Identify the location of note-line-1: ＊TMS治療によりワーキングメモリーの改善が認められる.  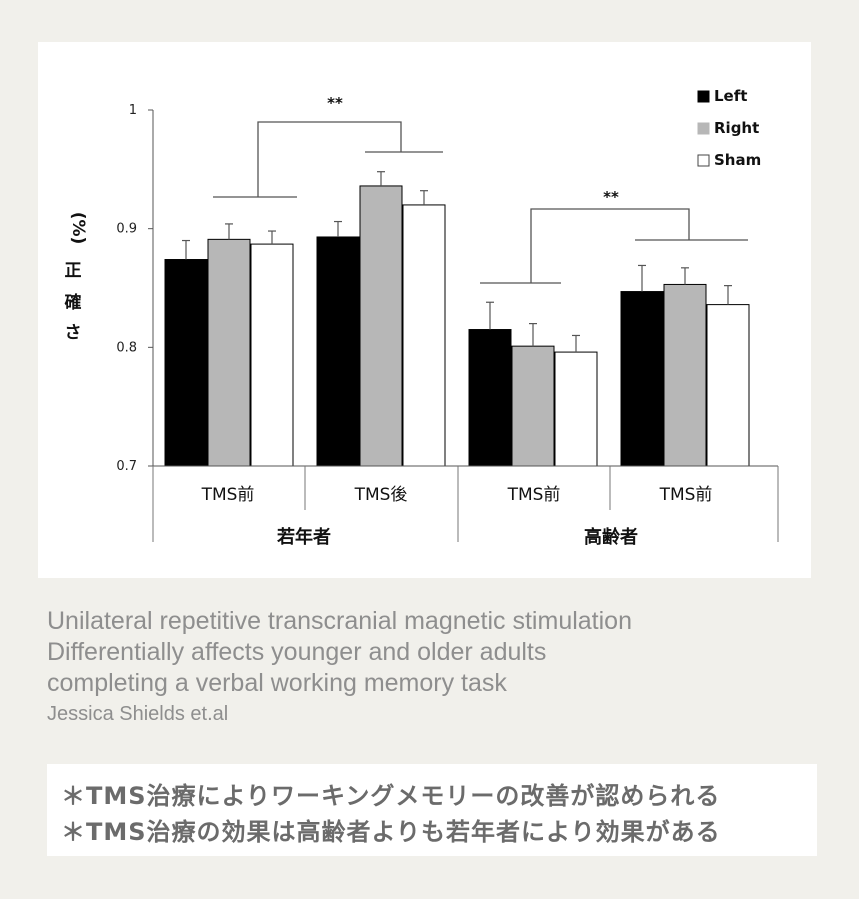
(391, 796).